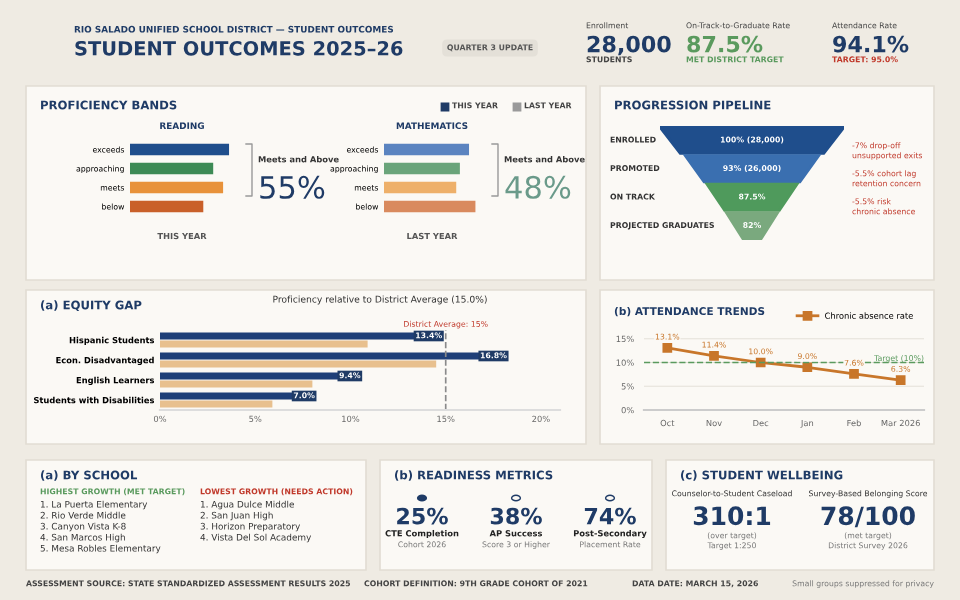 The width and height of the screenshot is (960, 600). Describe the element at coordinates (725, 44) in the screenshot. I see `text: 87.5%` at that location.